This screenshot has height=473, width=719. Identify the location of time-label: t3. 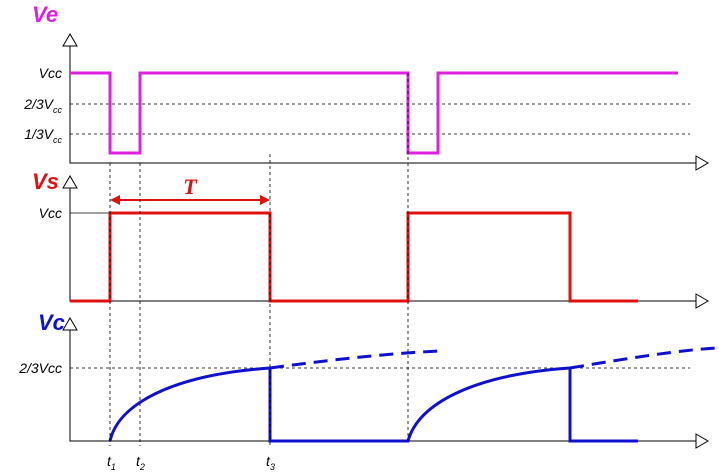
(270, 462).